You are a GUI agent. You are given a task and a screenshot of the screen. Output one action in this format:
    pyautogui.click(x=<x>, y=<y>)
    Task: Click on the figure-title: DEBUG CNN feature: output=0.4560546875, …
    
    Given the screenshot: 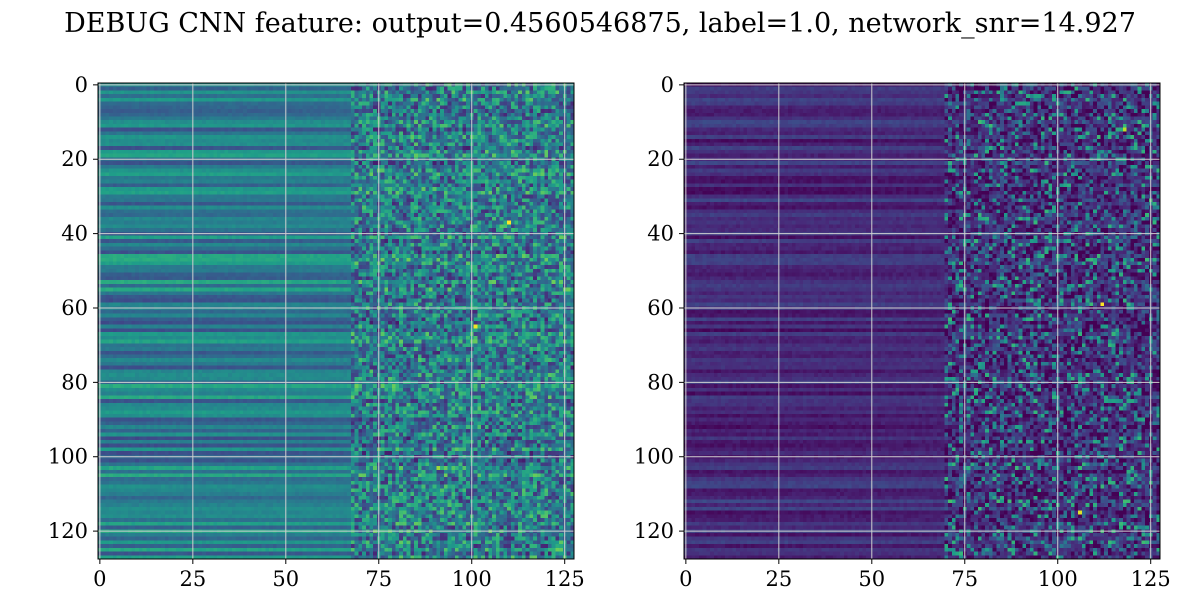 What is the action you would take?
    pyautogui.click(x=600, y=23)
    